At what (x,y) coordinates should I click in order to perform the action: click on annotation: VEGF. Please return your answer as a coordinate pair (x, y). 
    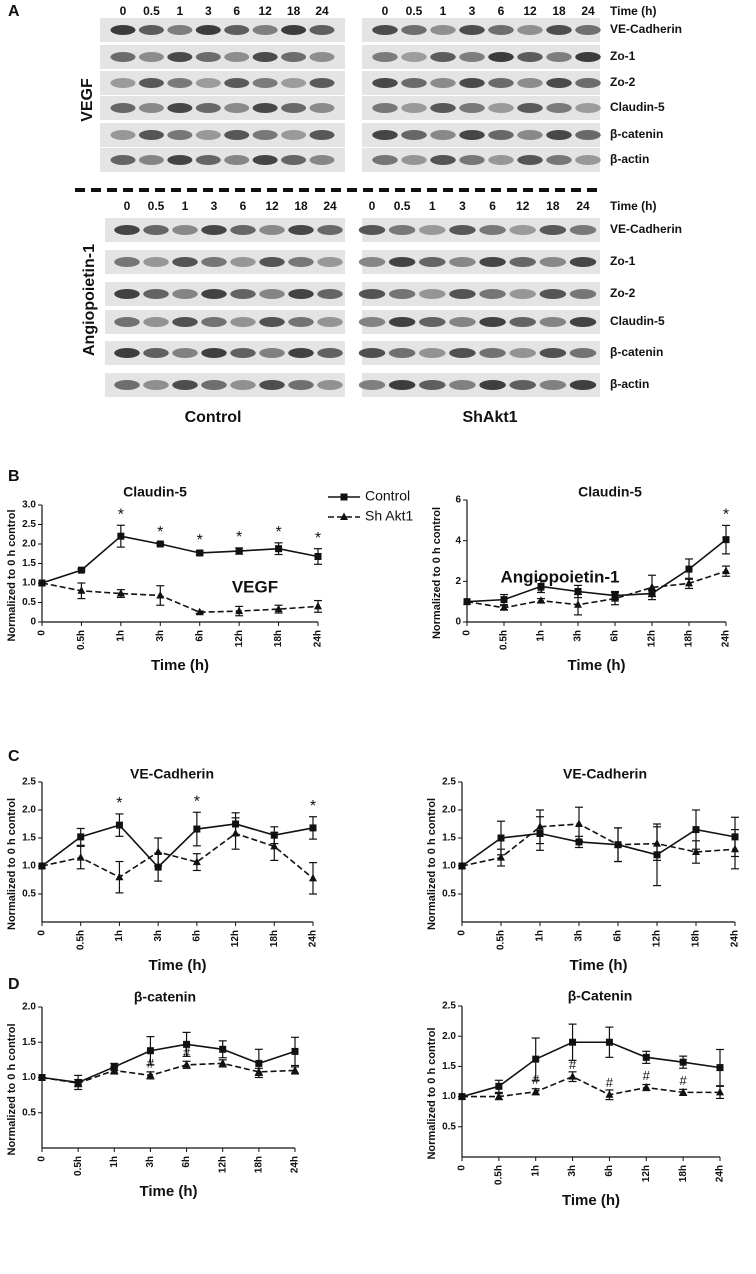
    Looking at the image, I should click on (255, 586).